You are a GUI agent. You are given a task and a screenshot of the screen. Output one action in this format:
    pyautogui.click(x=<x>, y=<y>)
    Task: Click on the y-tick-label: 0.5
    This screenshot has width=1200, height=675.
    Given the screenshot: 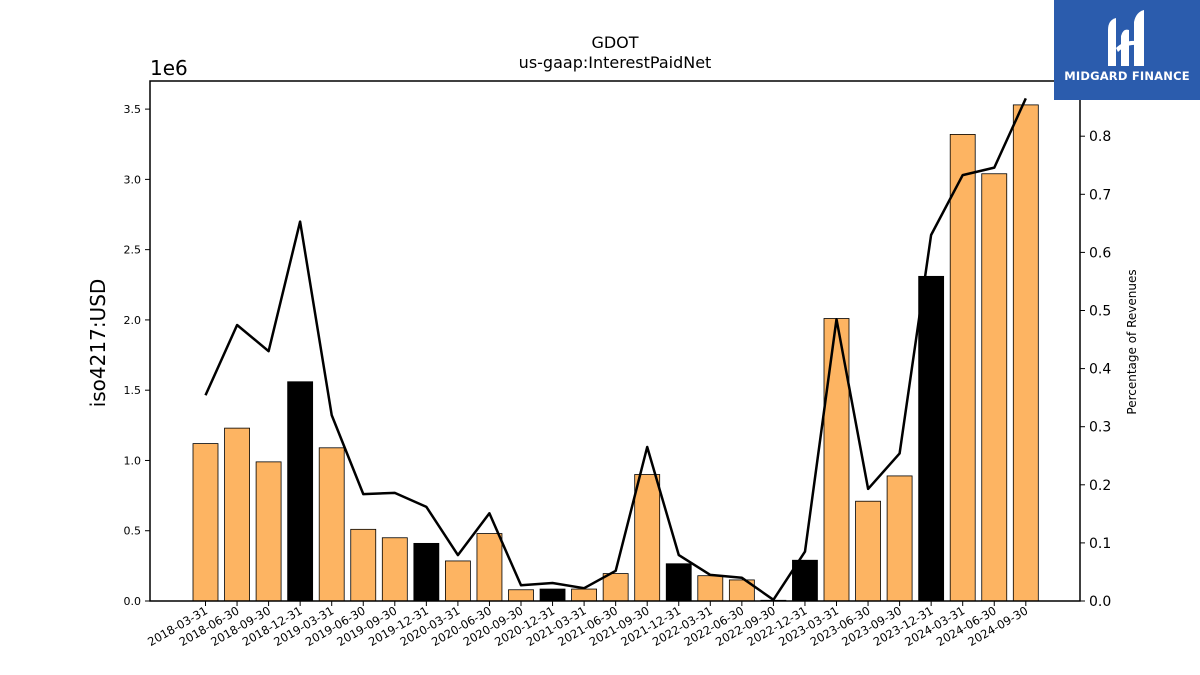 What is the action you would take?
    pyautogui.click(x=133, y=531)
    